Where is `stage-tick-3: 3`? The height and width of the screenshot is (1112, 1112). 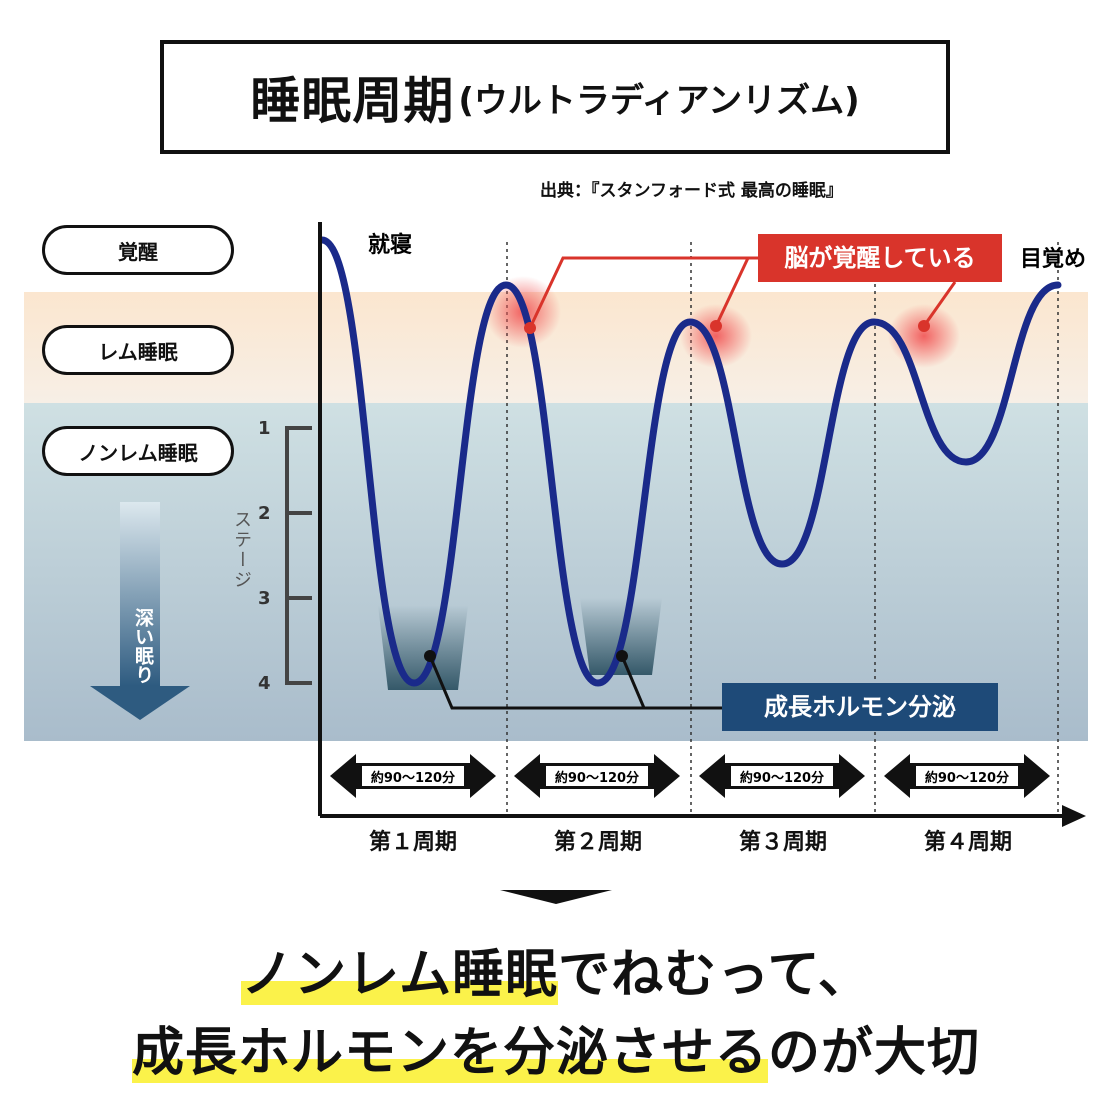 stage-tick-3: 3 is located at coordinates (264, 598).